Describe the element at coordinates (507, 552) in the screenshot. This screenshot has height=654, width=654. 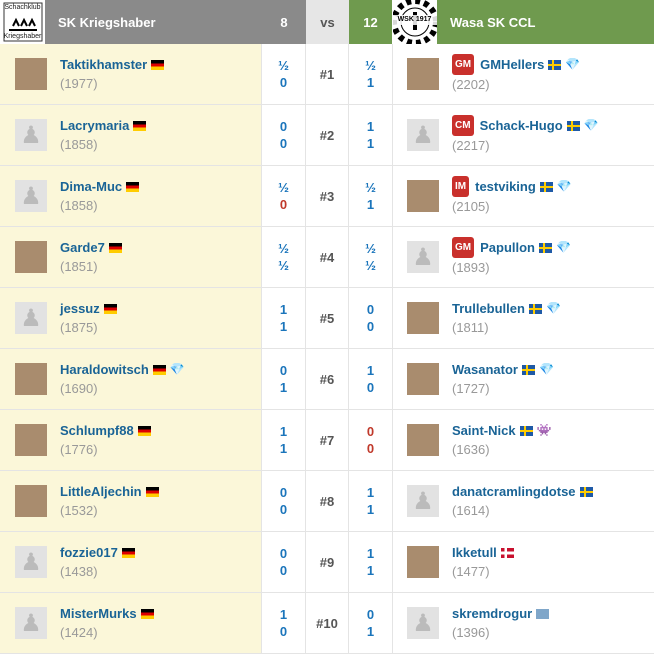
I see `flag-no-icon` at that location.